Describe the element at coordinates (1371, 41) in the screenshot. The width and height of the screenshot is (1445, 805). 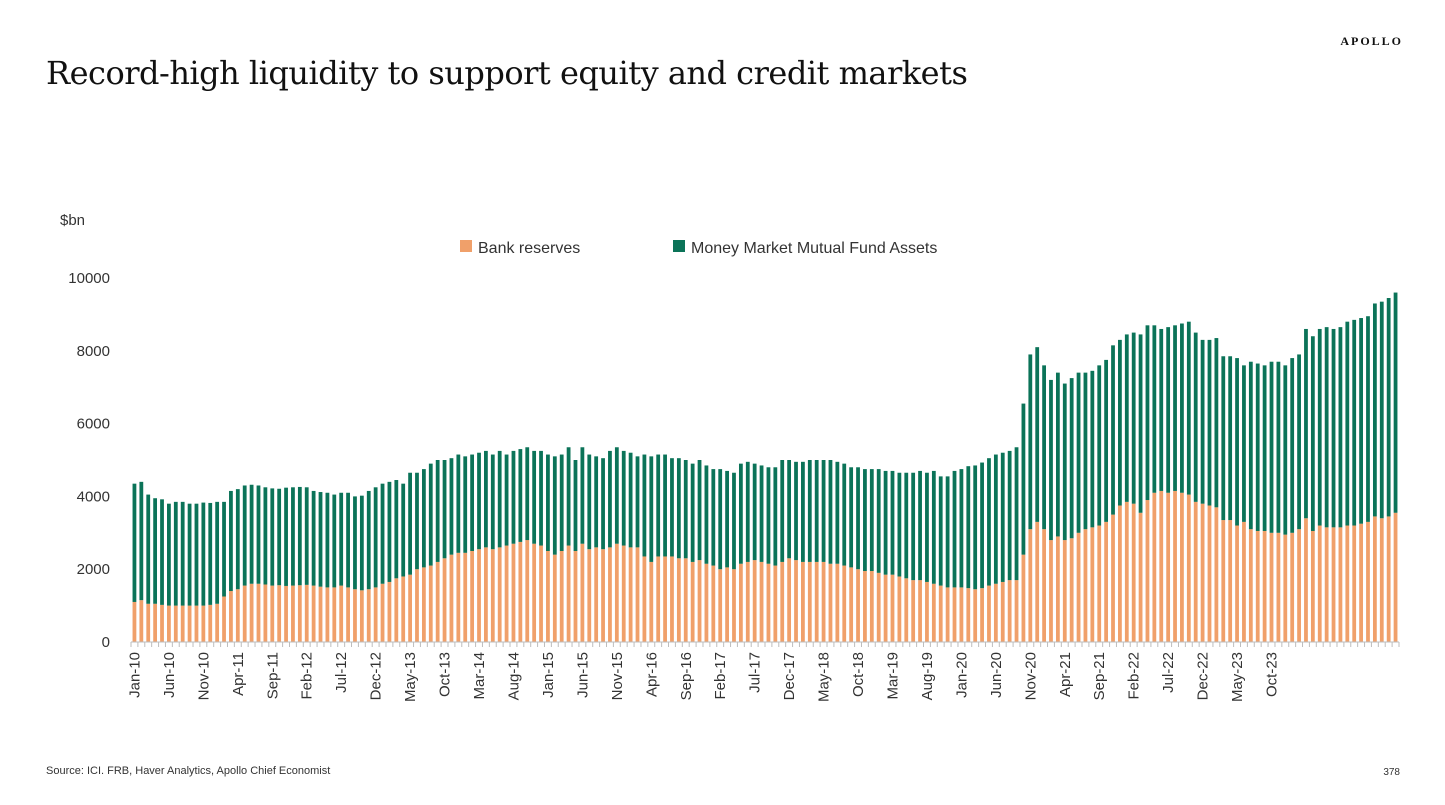
I see `brand-logo: APOLLO` at that location.